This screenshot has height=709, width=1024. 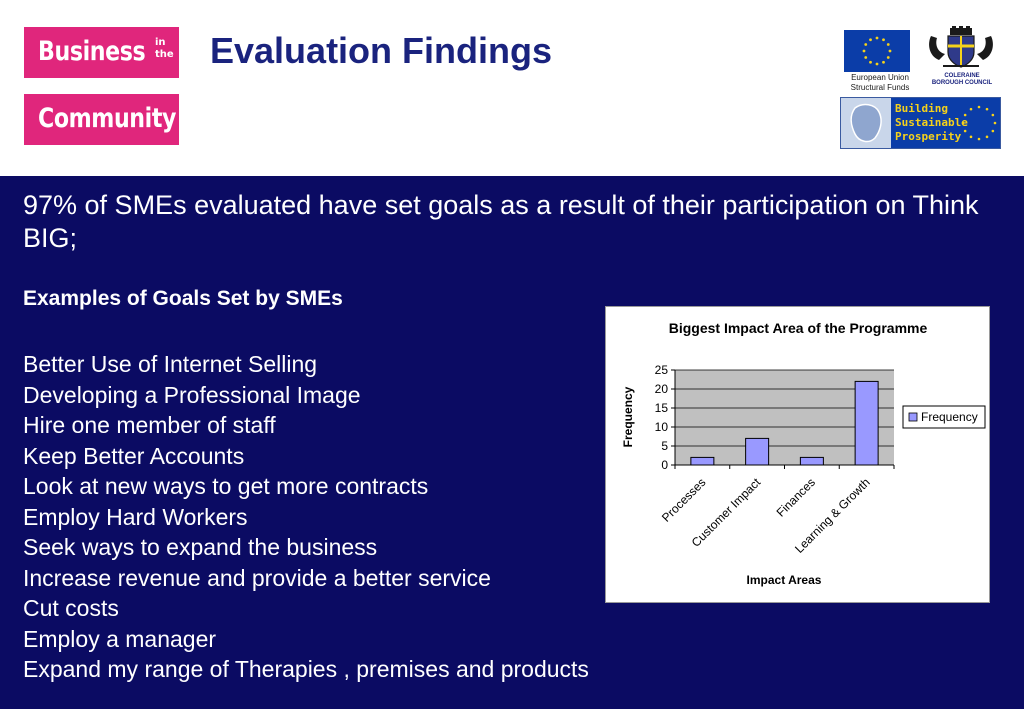 What do you see at coordinates (662, 370) in the screenshot?
I see `y-tick-label: 25` at bounding box center [662, 370].